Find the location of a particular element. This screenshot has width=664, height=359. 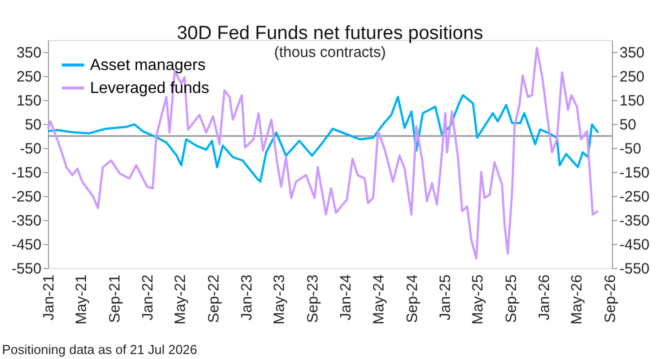

y2-tick-label: -550 is located at coordinates (635, 269).